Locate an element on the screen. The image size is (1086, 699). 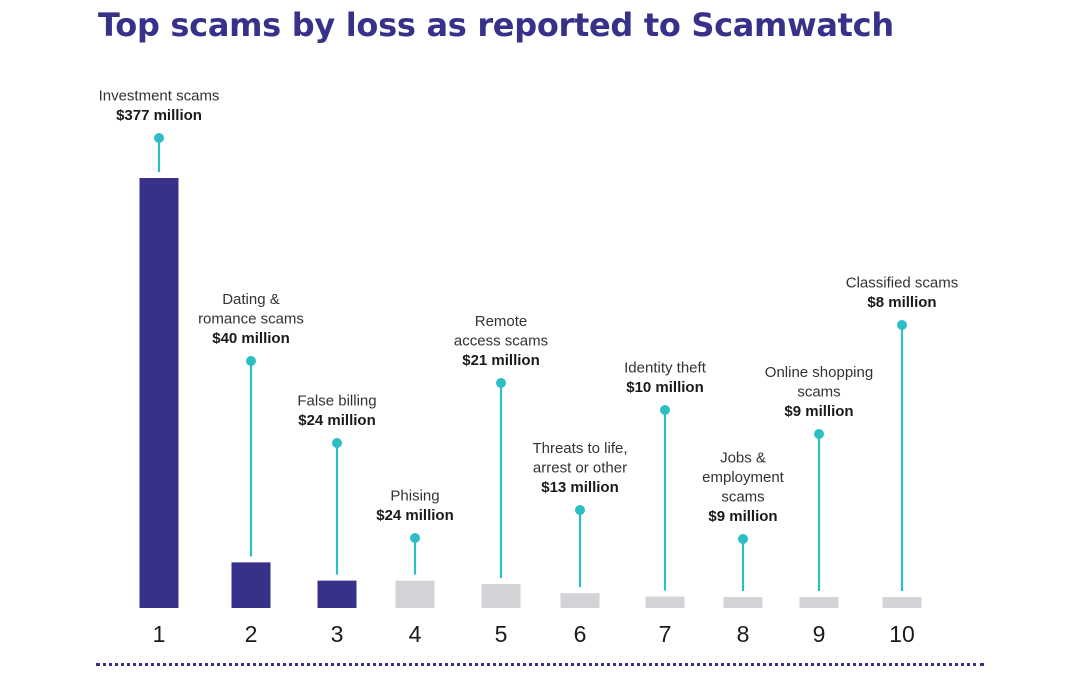
scam-name-1-line-1: Investment scams is located at coordinates (159, 96).